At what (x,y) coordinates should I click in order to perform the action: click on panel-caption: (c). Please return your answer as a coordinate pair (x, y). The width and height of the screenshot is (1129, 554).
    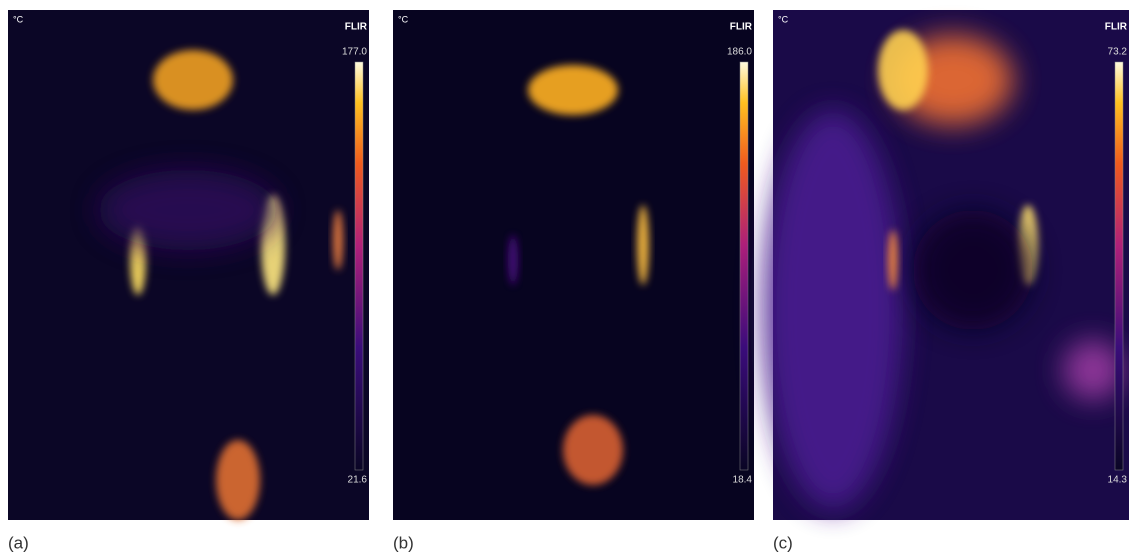
    Looking at the image, I should click on (783, 542).